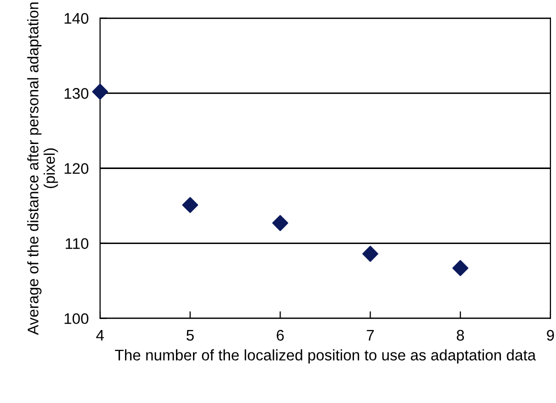 The height and width of the screenshot is (403, 556). I want to click on x-tick-label: 8, so click(460, 335).